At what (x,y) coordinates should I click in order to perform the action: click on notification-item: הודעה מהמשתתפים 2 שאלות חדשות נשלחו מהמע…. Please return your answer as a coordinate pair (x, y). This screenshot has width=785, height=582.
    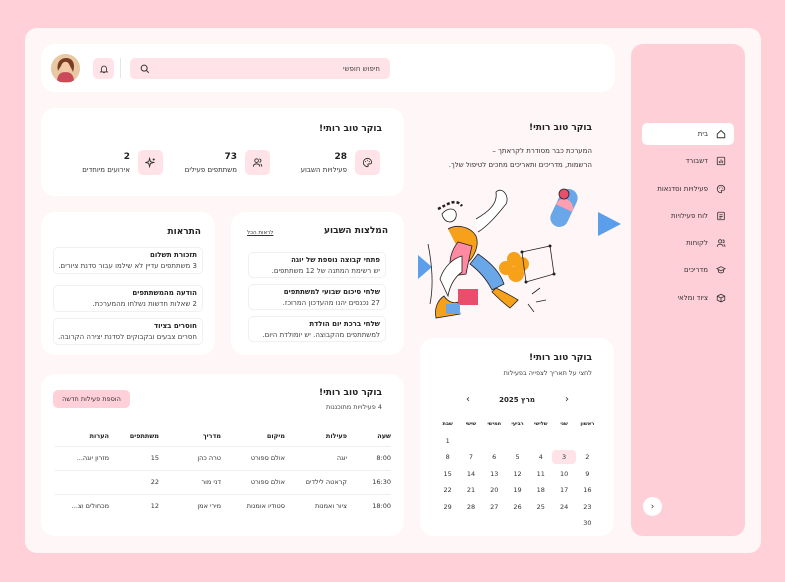
    Looking at the image, I should click on (128, 298).